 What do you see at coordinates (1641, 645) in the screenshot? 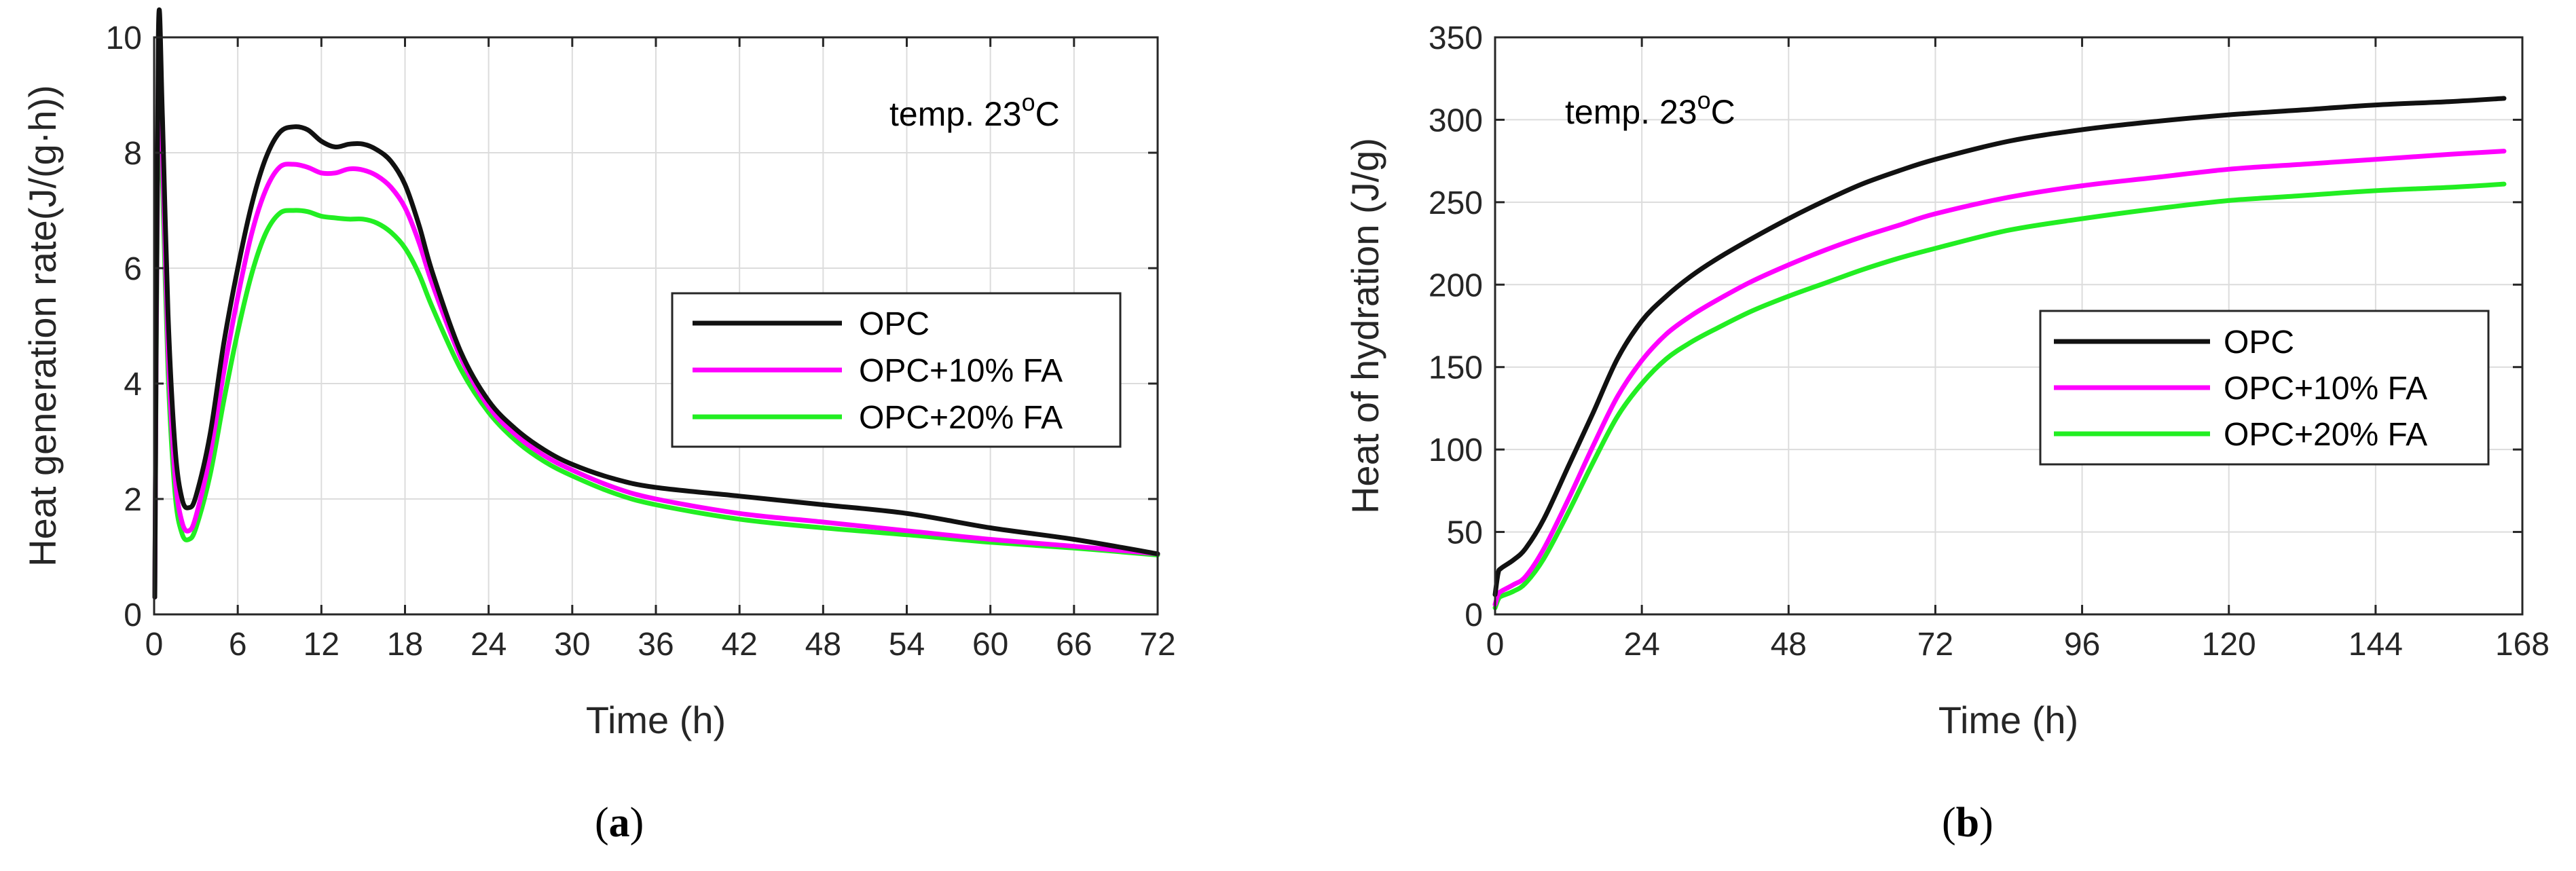
I see `chart-b-xtick-label-24: 24` at bounding box center [1641, 645].